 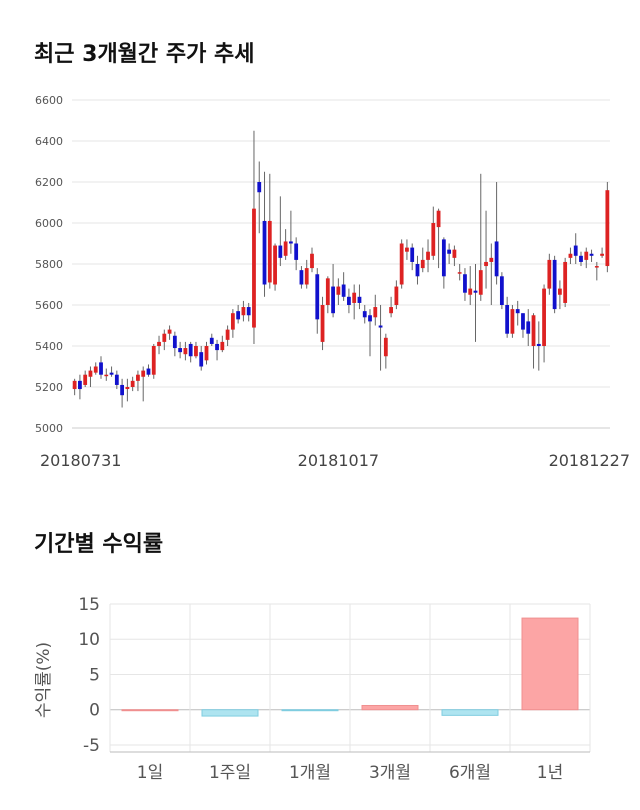 I want to click on price-trend-title: 최근 3개월간 주가 추세, so click(x=144, y=54).